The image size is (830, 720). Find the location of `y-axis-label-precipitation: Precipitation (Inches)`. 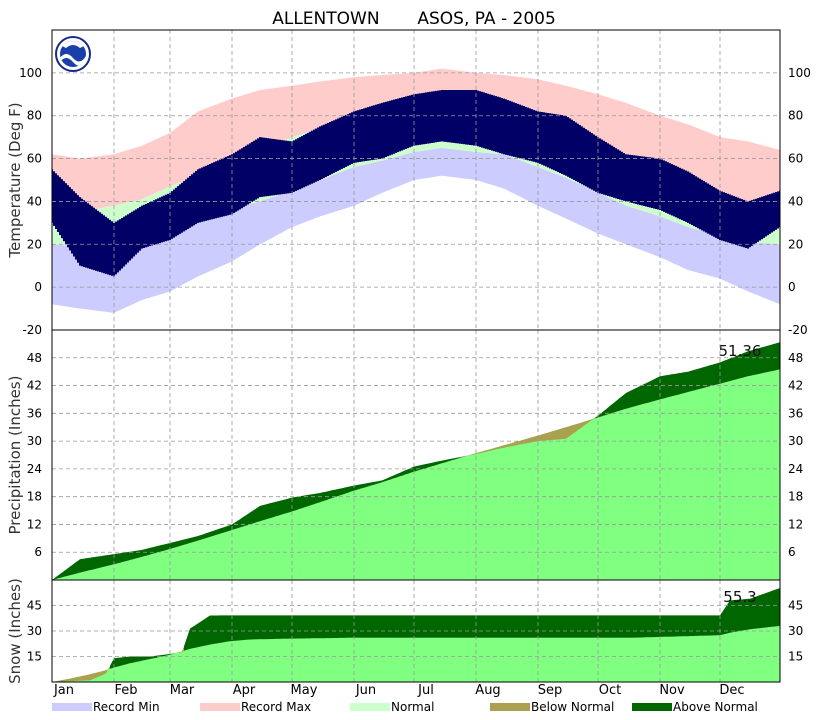

y-axis-label-precipitation: Precipitation (Inches) is located at coordinates (15, 455).